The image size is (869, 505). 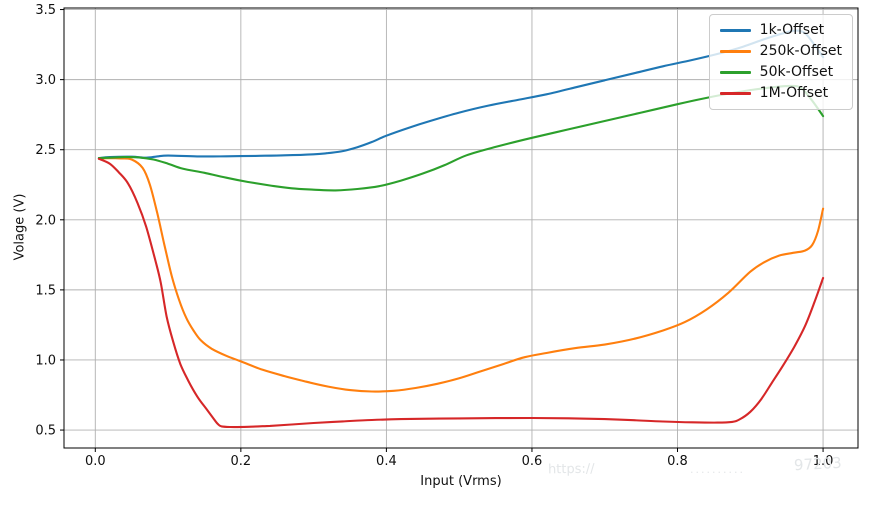 What do you see at coordinates (241, 461) in the screenshot?
I see `x-tick-label: 0.2` at bounding box center [241, 461].